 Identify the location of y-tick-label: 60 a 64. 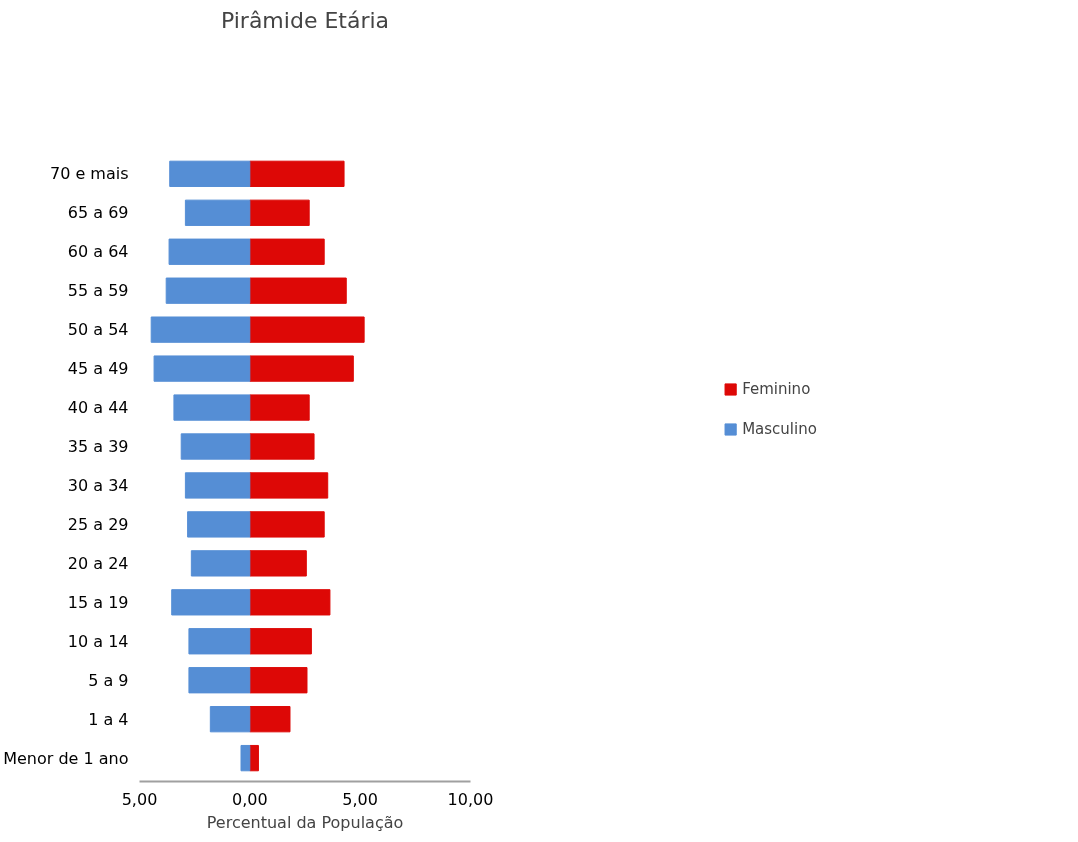
(98, 252).